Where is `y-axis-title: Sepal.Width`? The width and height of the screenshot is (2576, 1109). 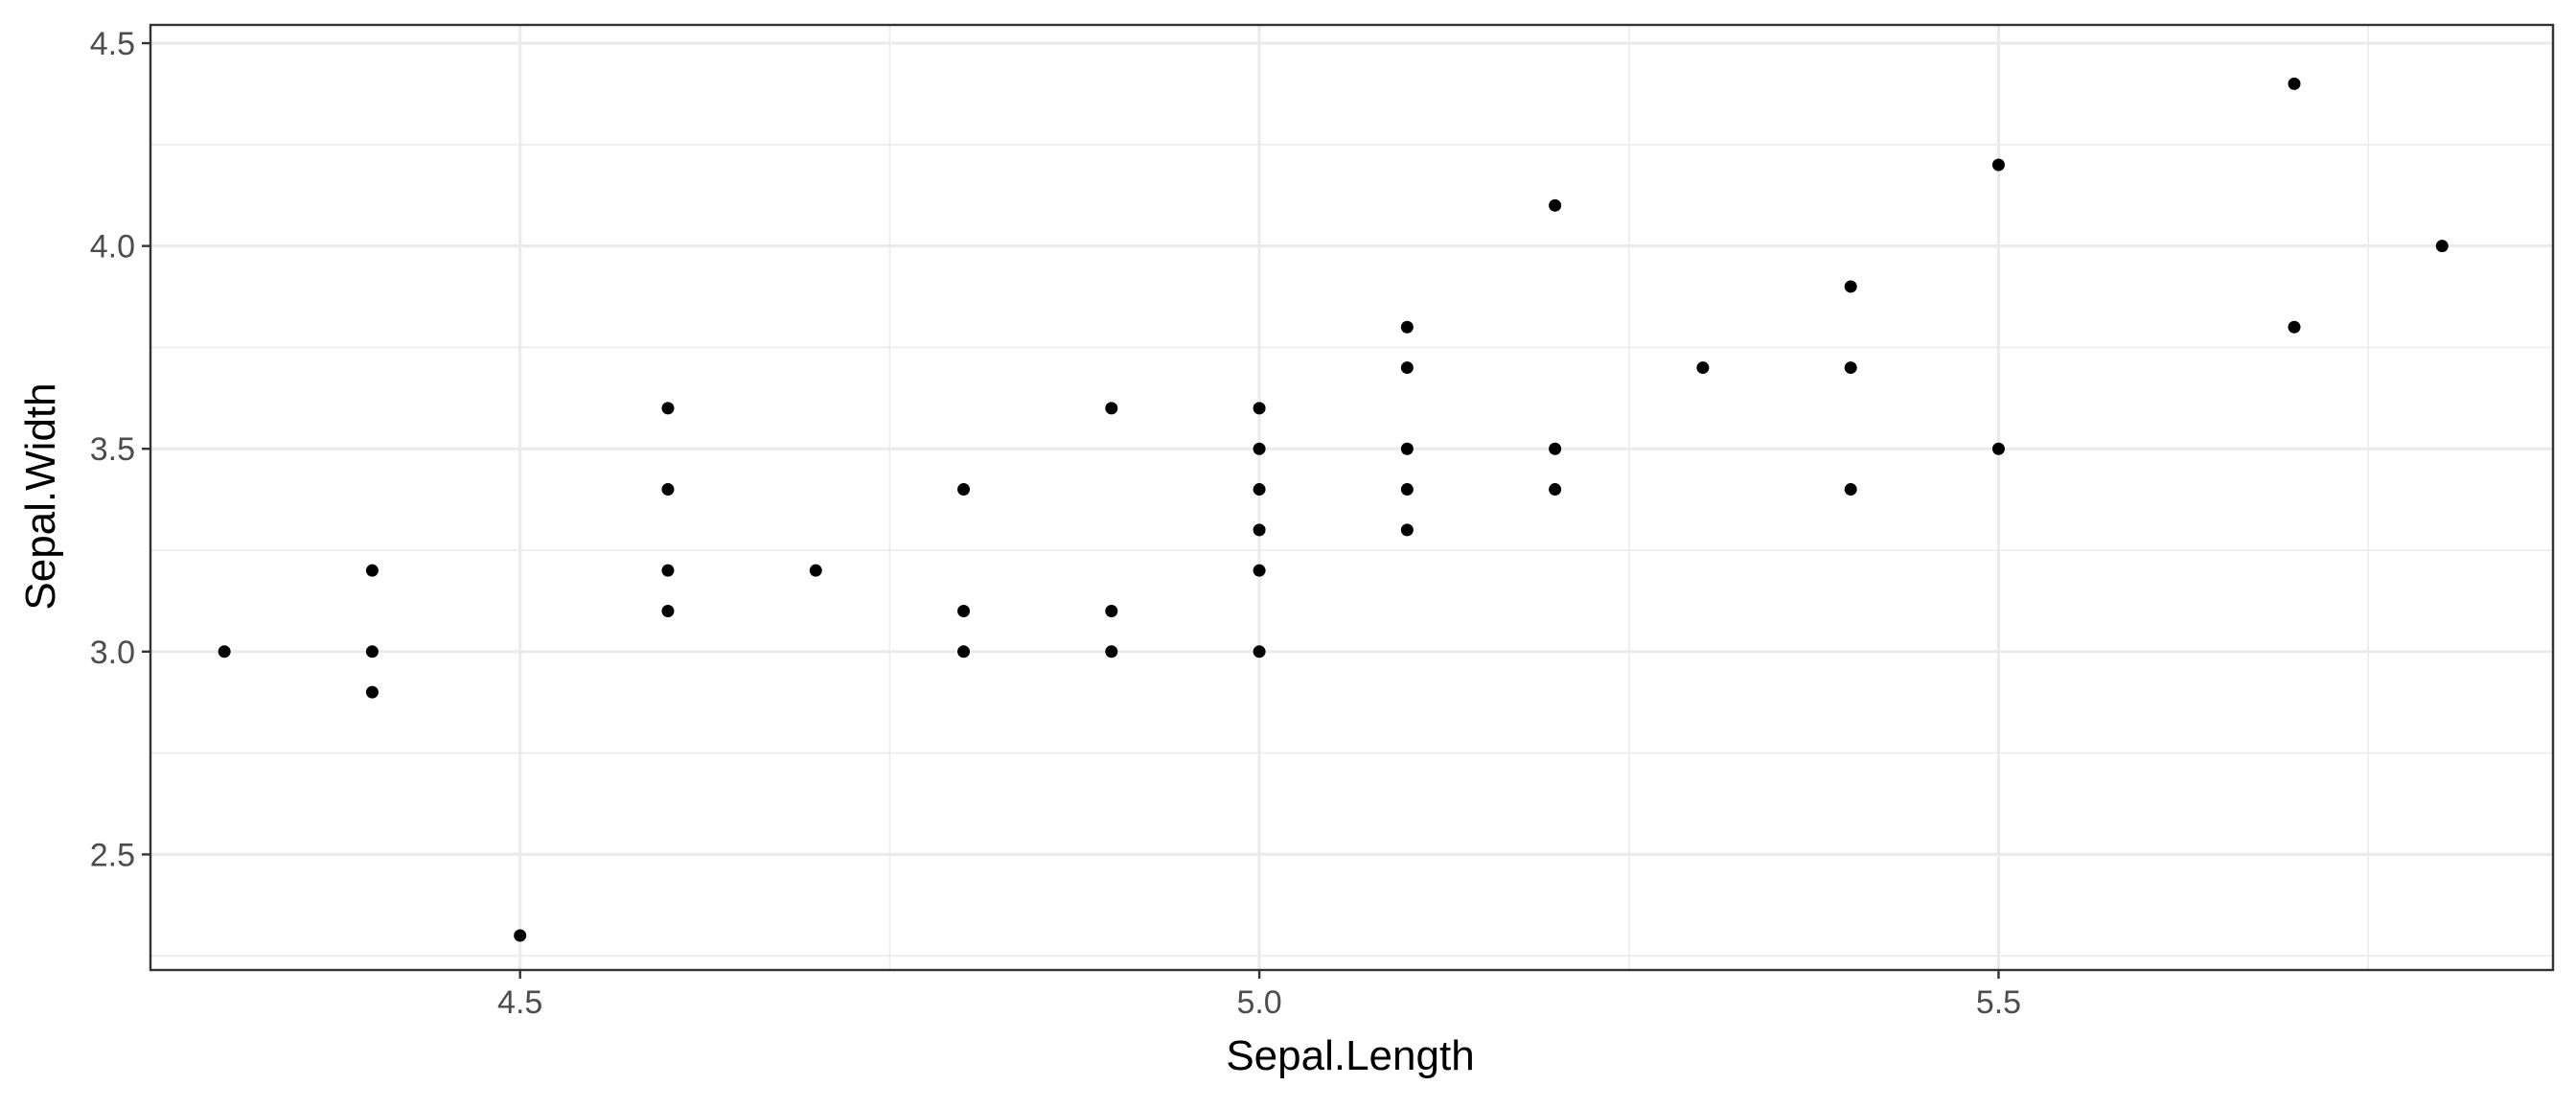
y-axis-title: Sepal.Width is located at coordinates (40, 496).